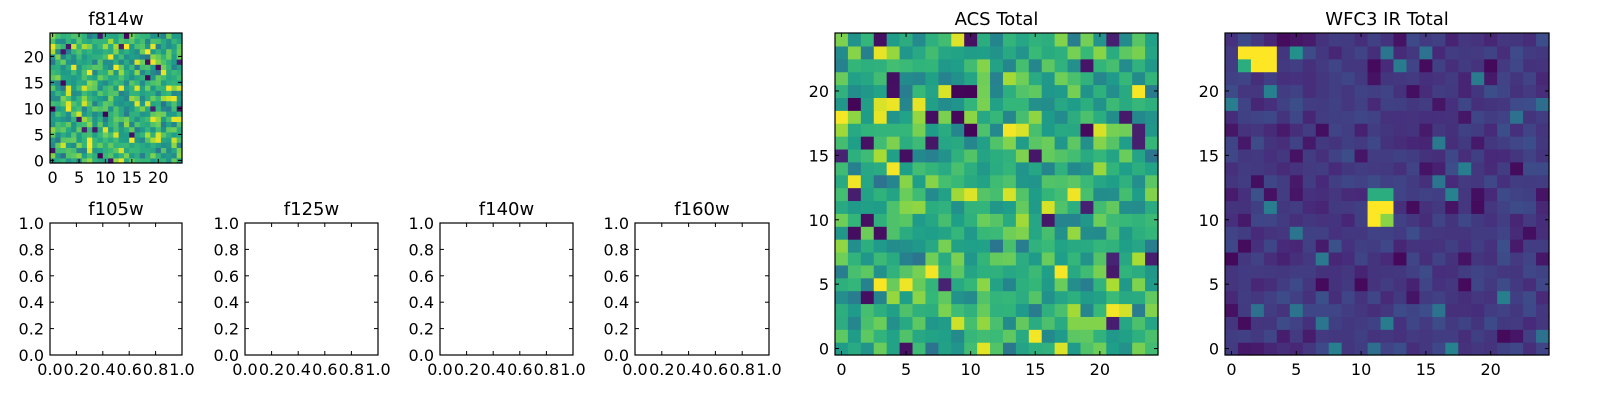  What do you see at coordinates (128, 369) in the screenshot?
I see `x-tick-label: 0.6` at bounding box center [128, 369].